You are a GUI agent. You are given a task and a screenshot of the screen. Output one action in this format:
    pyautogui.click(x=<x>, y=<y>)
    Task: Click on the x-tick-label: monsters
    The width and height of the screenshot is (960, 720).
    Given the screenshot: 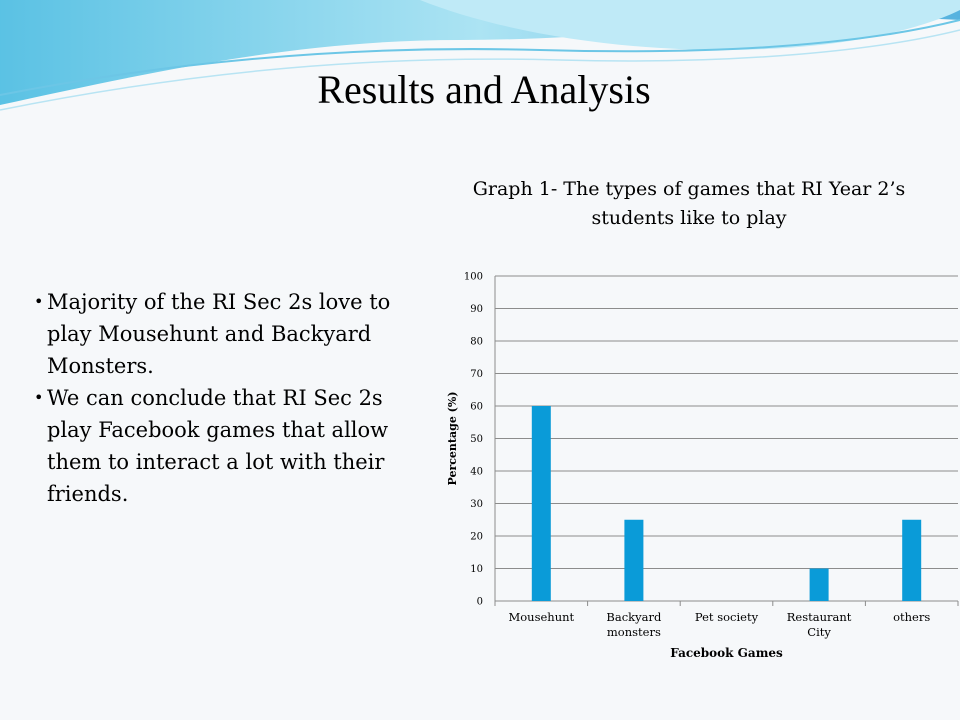 What is the action you would take?
    pyautogui.click(x=634, y=632)
    